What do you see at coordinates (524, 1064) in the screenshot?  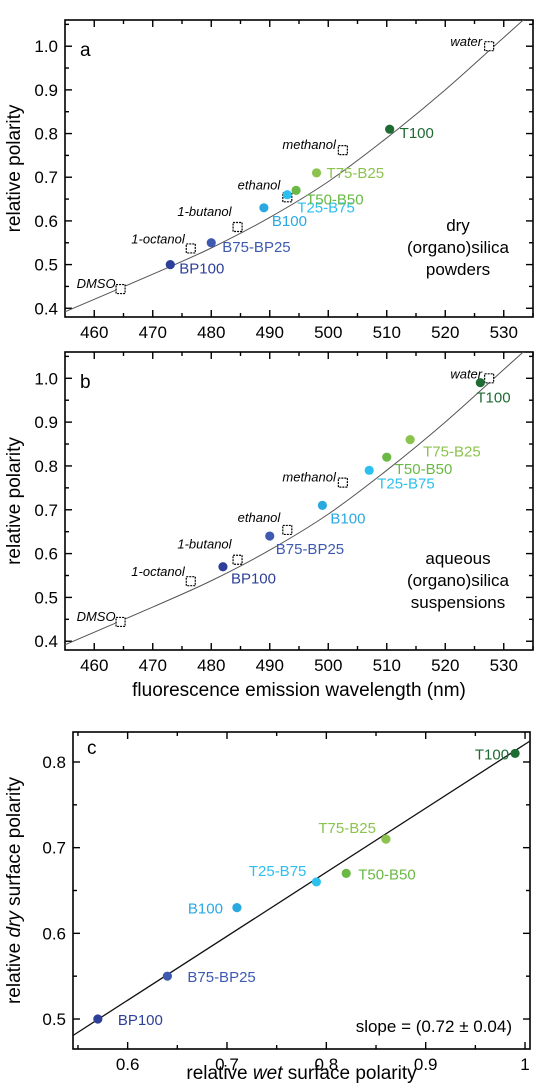 I see `x-tick-label: 1` at bounding box center [524, 1064].